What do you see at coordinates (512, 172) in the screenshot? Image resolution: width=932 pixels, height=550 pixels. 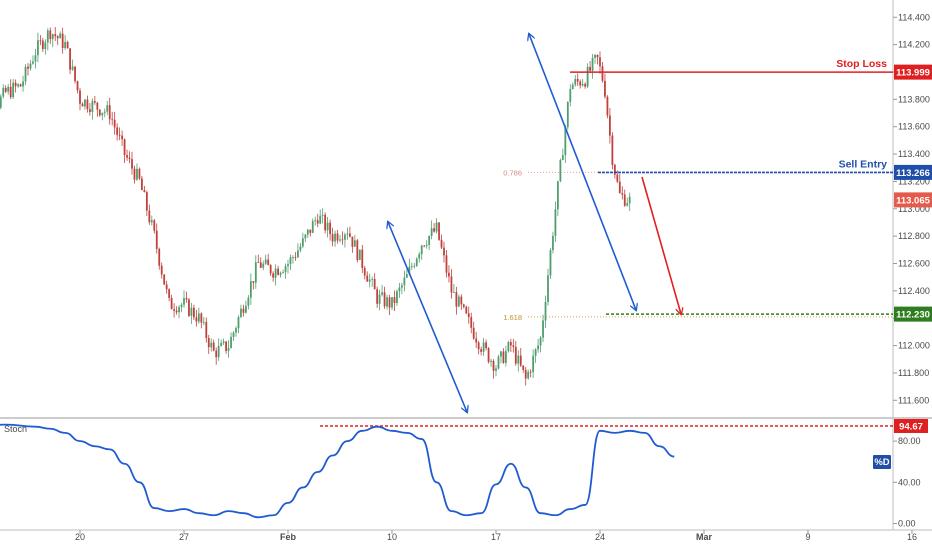 I see `fib-label: 0.786` at bounding box center [512, 172].